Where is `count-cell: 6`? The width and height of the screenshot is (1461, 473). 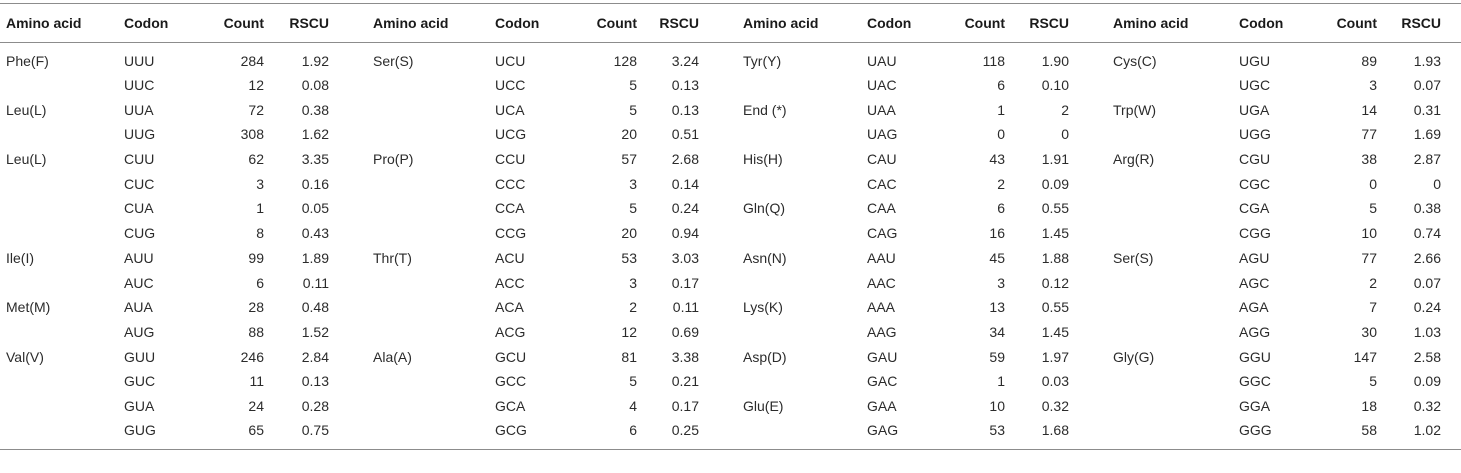 count-cell: 6 is located at coordinates (1001, 208).